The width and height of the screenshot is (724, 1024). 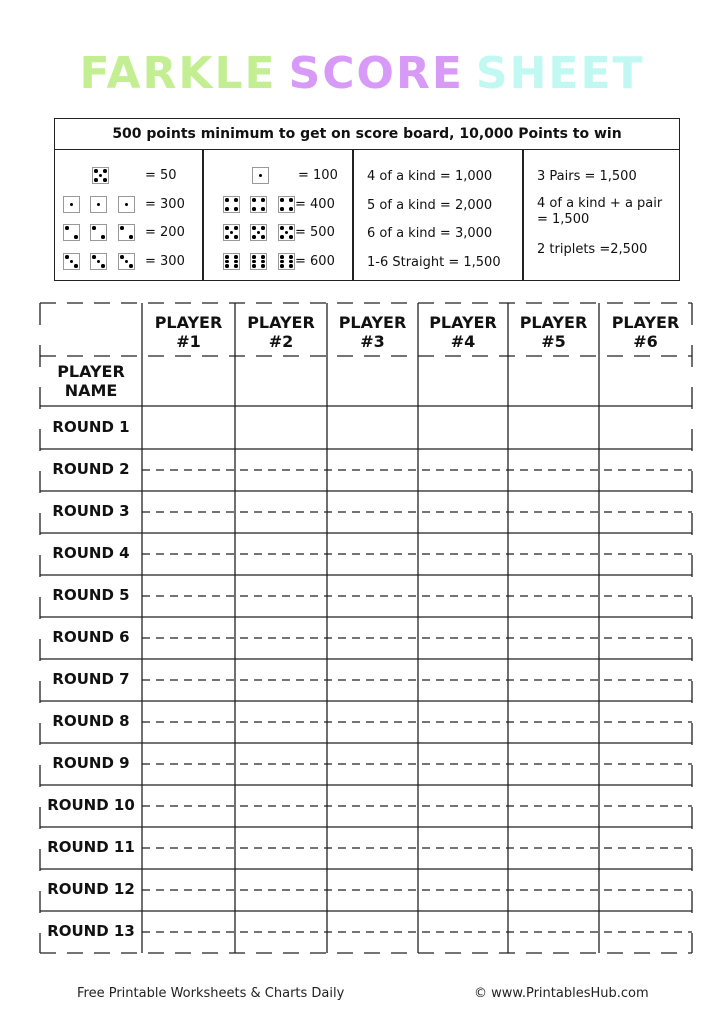 I want to click on round-label-1: ROUND 1, so click(x=91, y=426).